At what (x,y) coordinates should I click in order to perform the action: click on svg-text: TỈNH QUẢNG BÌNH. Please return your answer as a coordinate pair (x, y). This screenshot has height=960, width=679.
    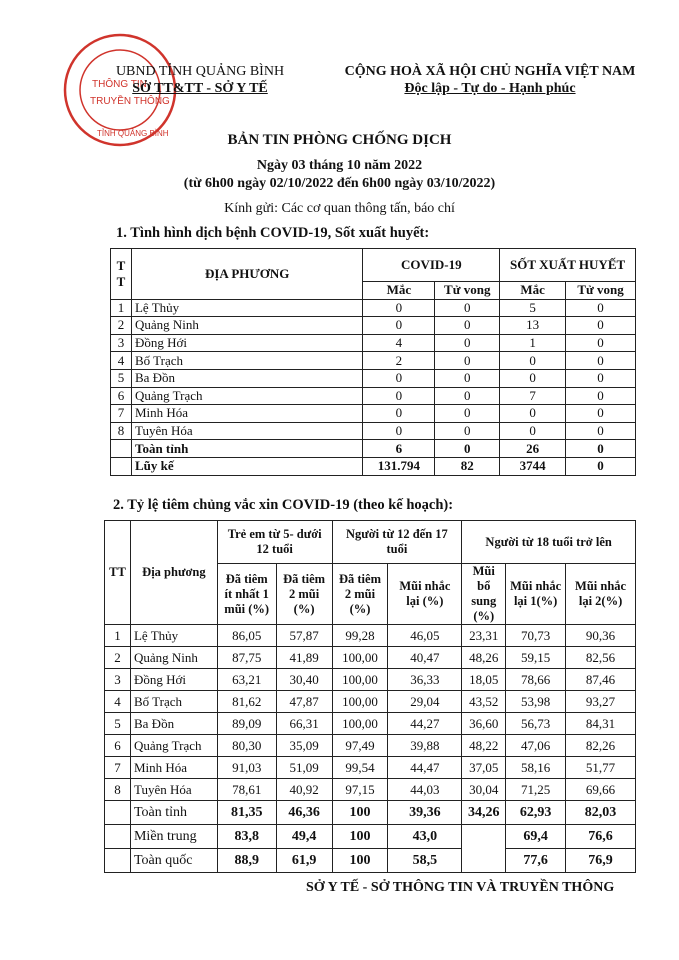
    Looking at the image, I should click on (133, 133).